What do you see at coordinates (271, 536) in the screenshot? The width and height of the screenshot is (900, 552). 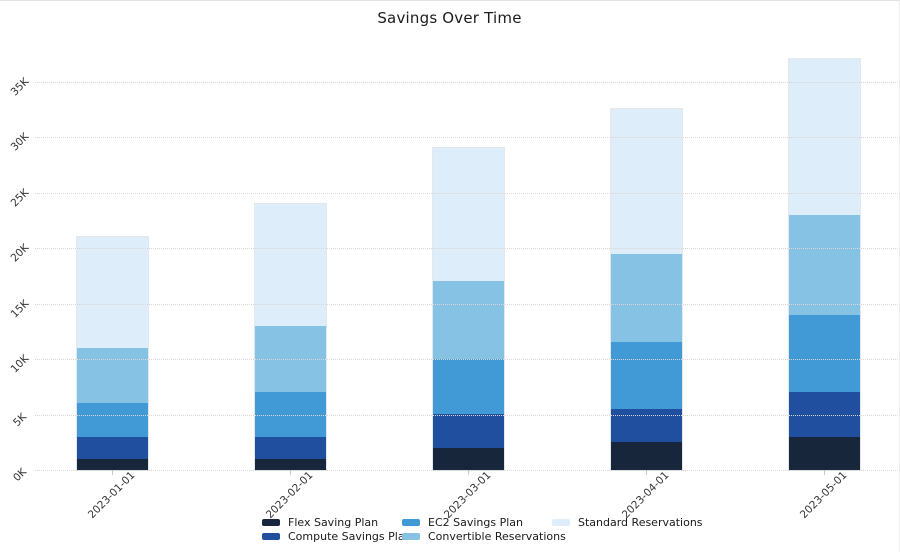 I see `legend-swatch-compute-savings-plan` at bounding box center [271, 536].